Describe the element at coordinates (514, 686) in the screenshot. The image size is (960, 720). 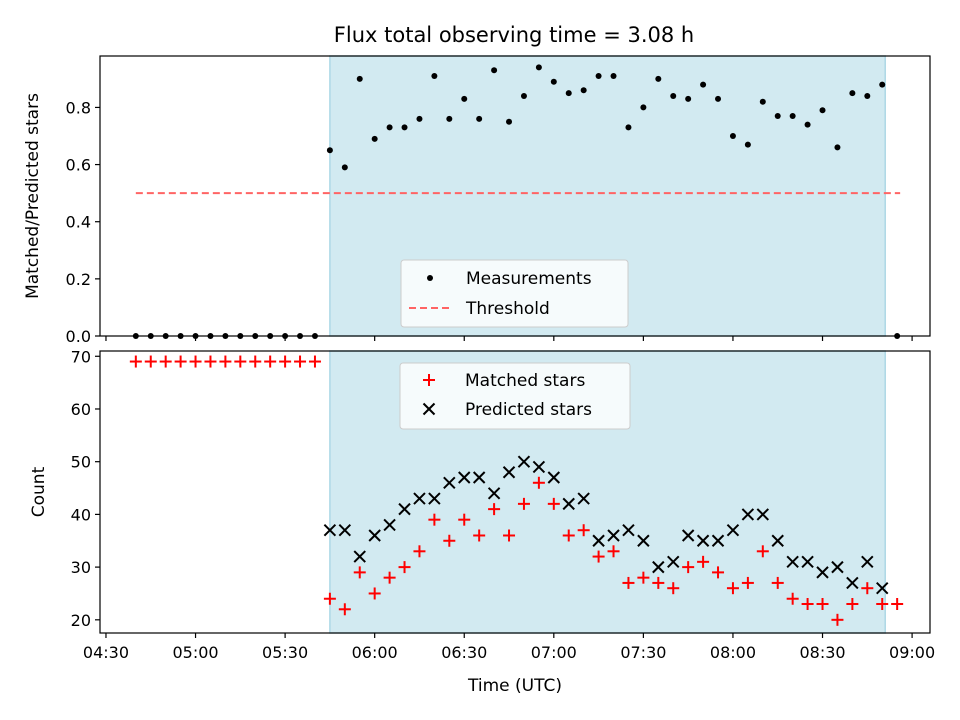
I see `x-axis-label: Time (UTC)` at that location.